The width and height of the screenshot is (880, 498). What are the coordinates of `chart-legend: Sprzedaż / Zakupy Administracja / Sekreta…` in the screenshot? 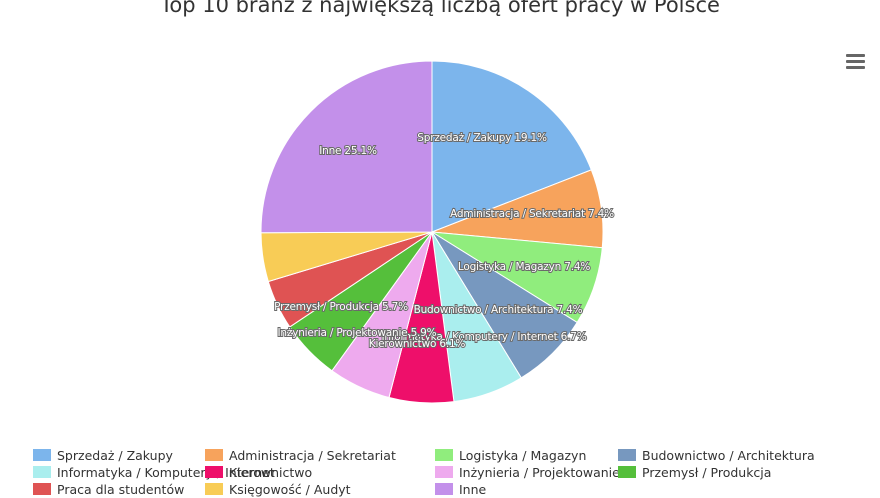 It's located at (440, 472).